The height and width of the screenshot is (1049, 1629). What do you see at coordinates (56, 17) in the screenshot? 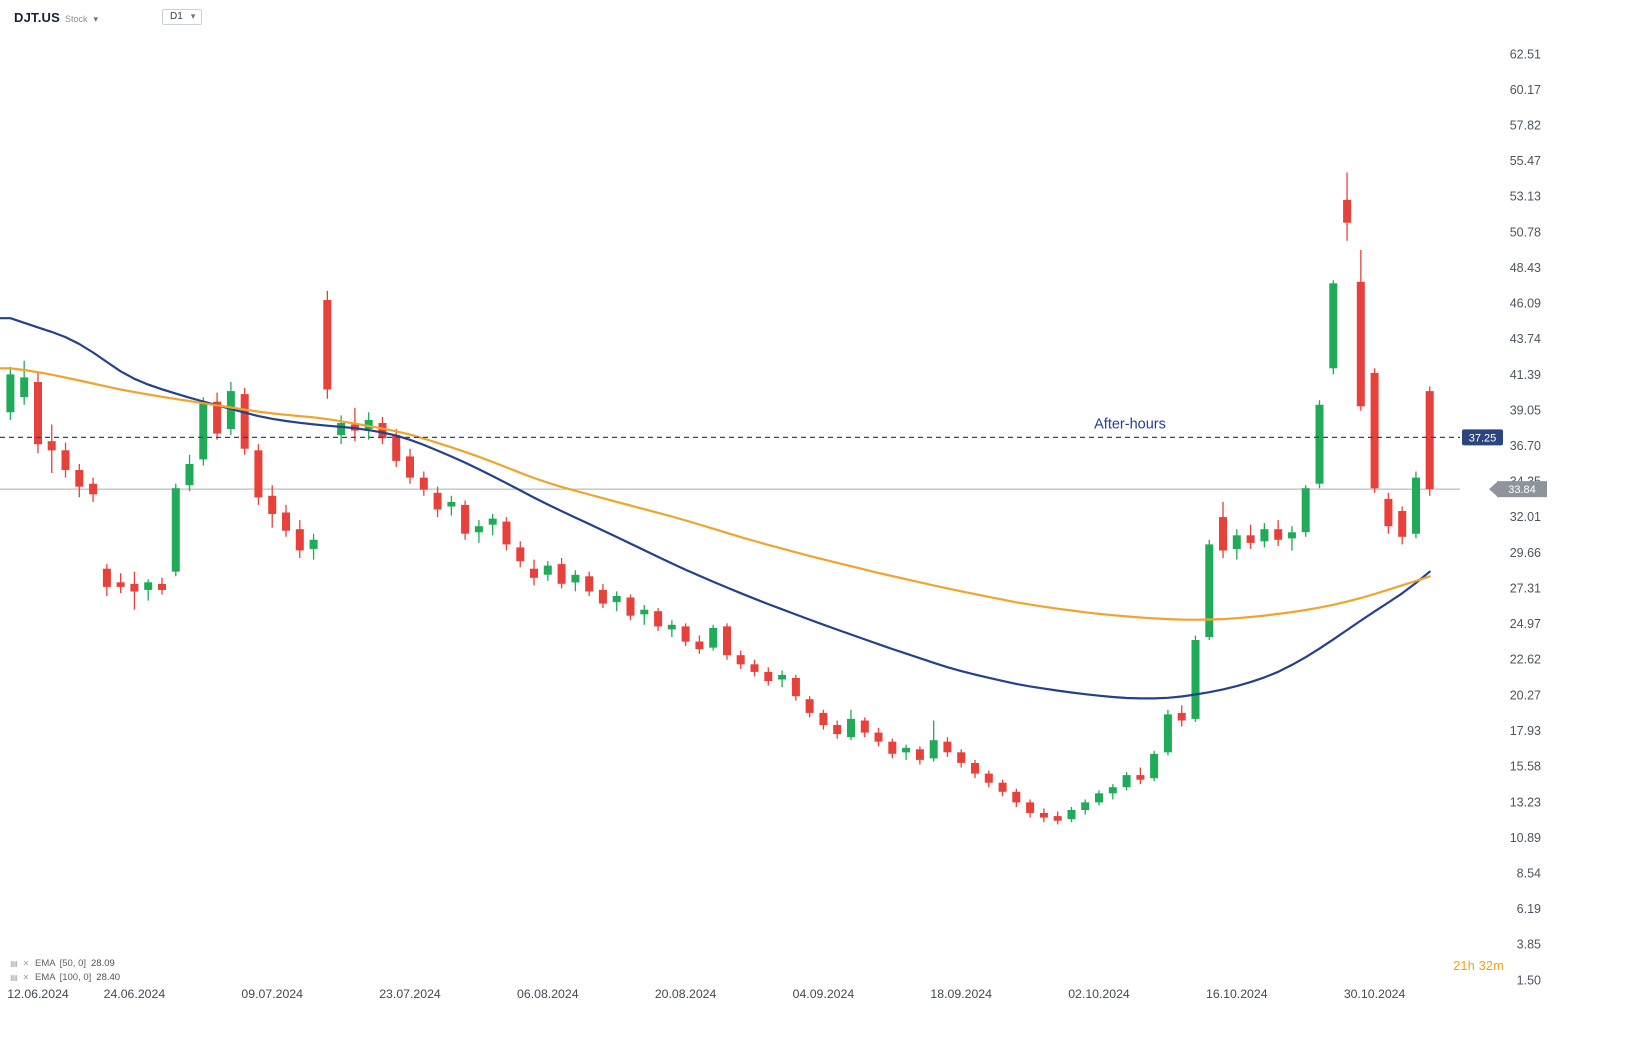
I see `symbol-selector: DJT.US Stock ▾` at bounding box center [56, 17].